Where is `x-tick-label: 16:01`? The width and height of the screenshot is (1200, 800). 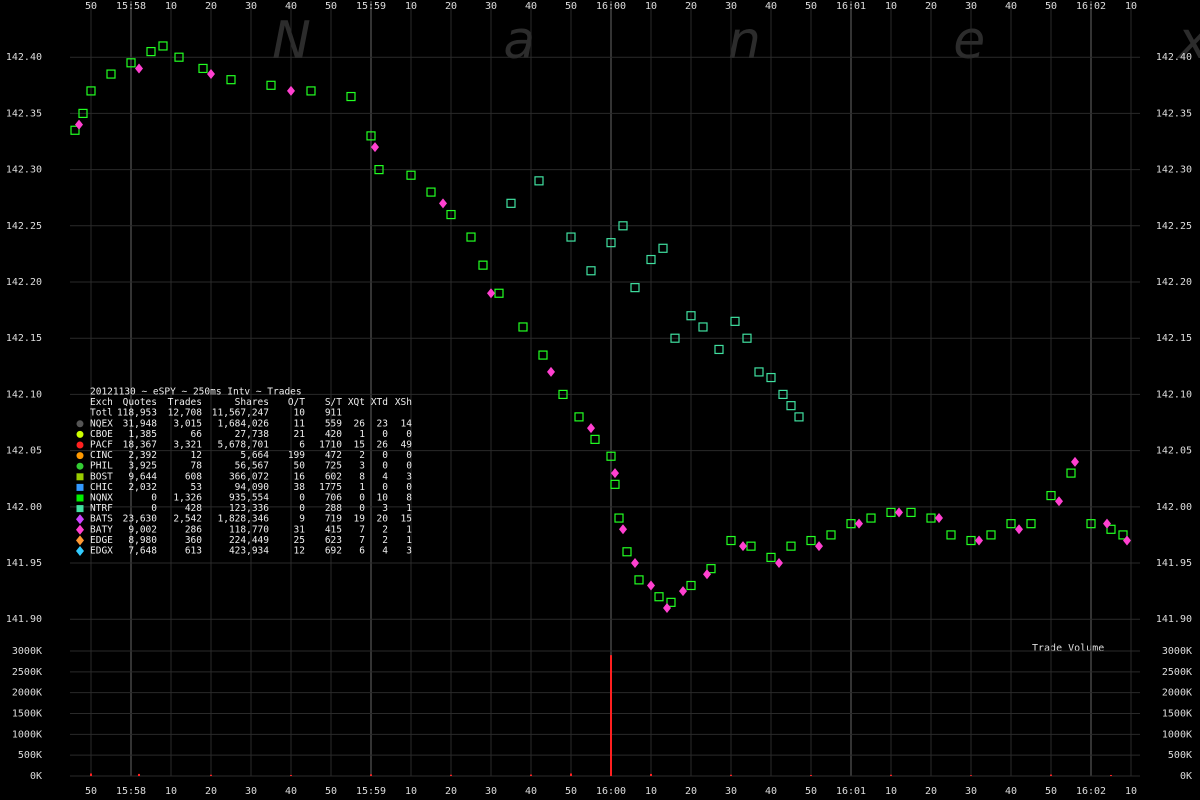
x-tick-label: 16:01 is located at coordinates (851, 6).